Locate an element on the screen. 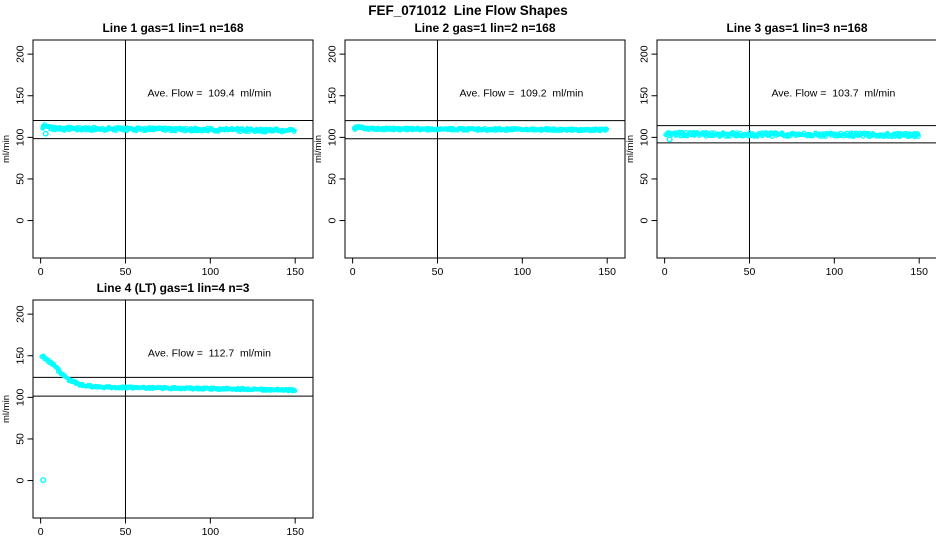 Image resolution: width=936 pixels, height=540 pixels. ave-flow-annotation: Ave. Flow = 103.7 ml/min is located at coordinates (833, 94).